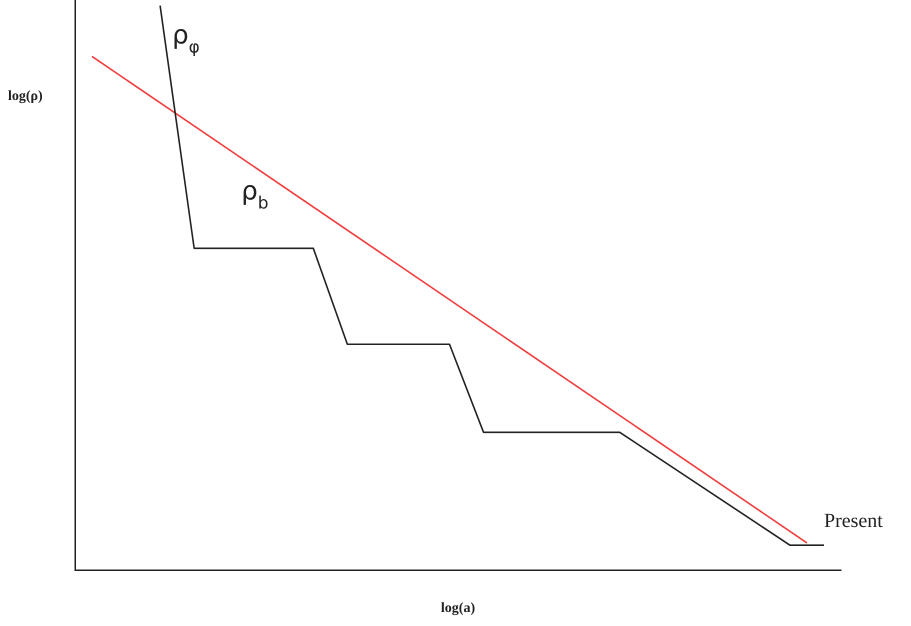 This screenshot has width=911, height=626. Describe the element at coordinates (854, 521) in the screenshot. I see `annotation: Present` at that location.